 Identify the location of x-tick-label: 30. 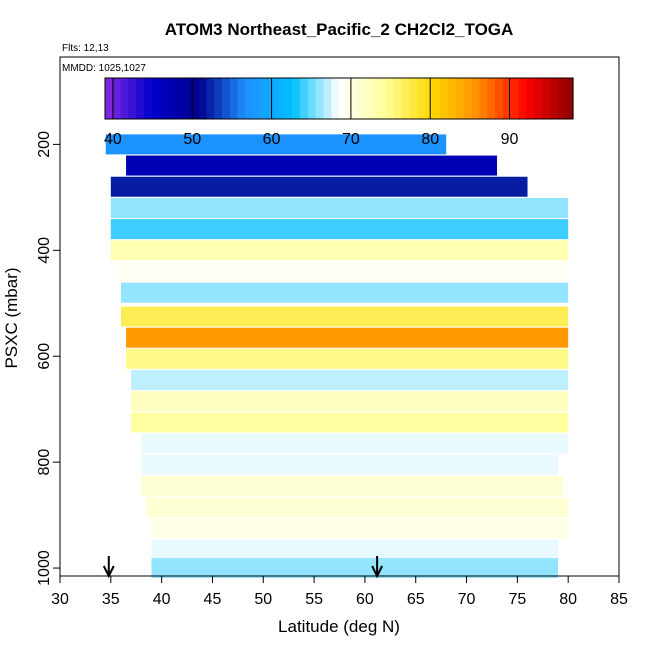
(60, 599).